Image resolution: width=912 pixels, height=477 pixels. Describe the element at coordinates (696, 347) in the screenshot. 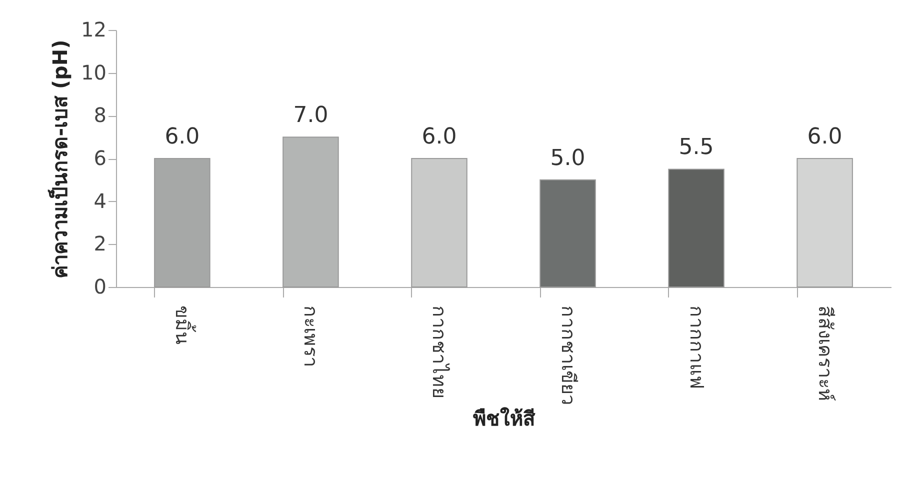

I see `x-tick-label: กากกาแฟ` at that location.